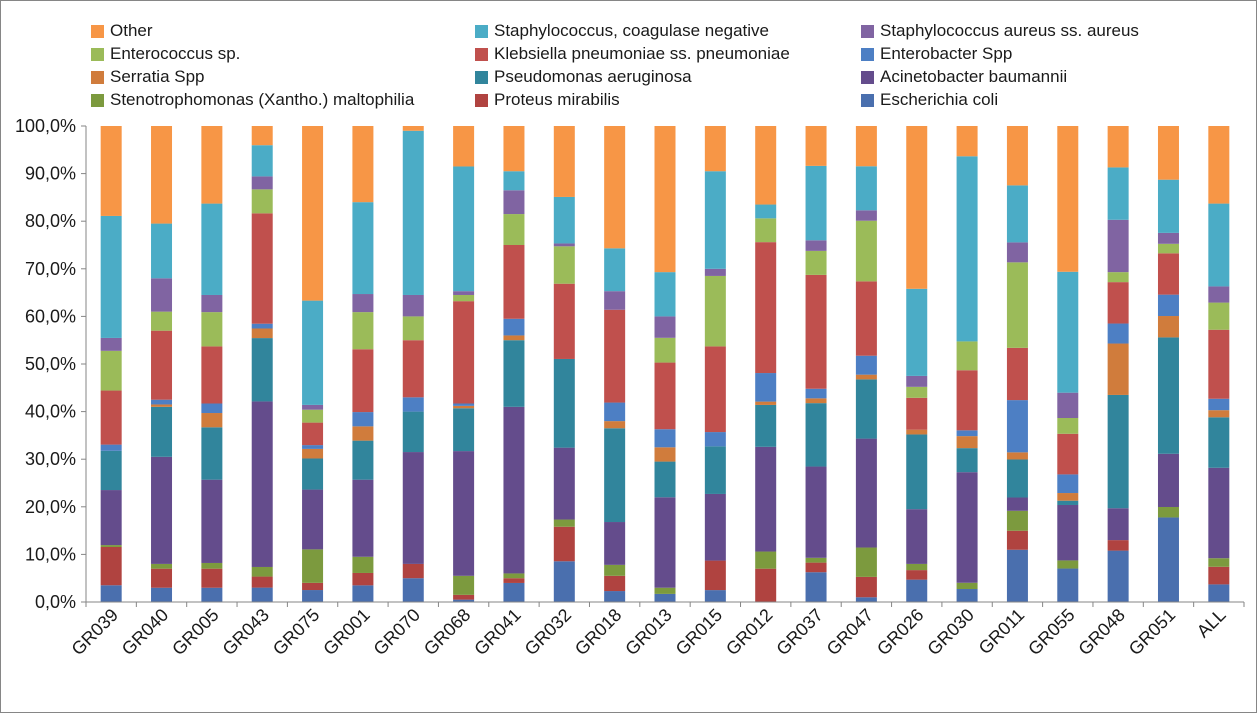 This screenshot has width=1257, height=713. I want to click on bar-segment-gr015-acinetobacter-baumannii, so click(715, 527).